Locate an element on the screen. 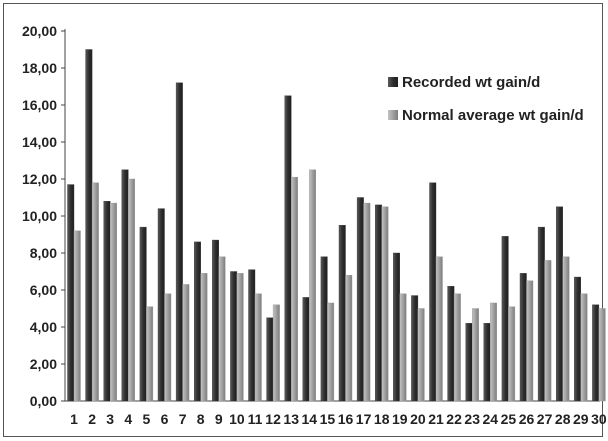  y-tick-label: 14,00 is located at coordinates (39, 142).